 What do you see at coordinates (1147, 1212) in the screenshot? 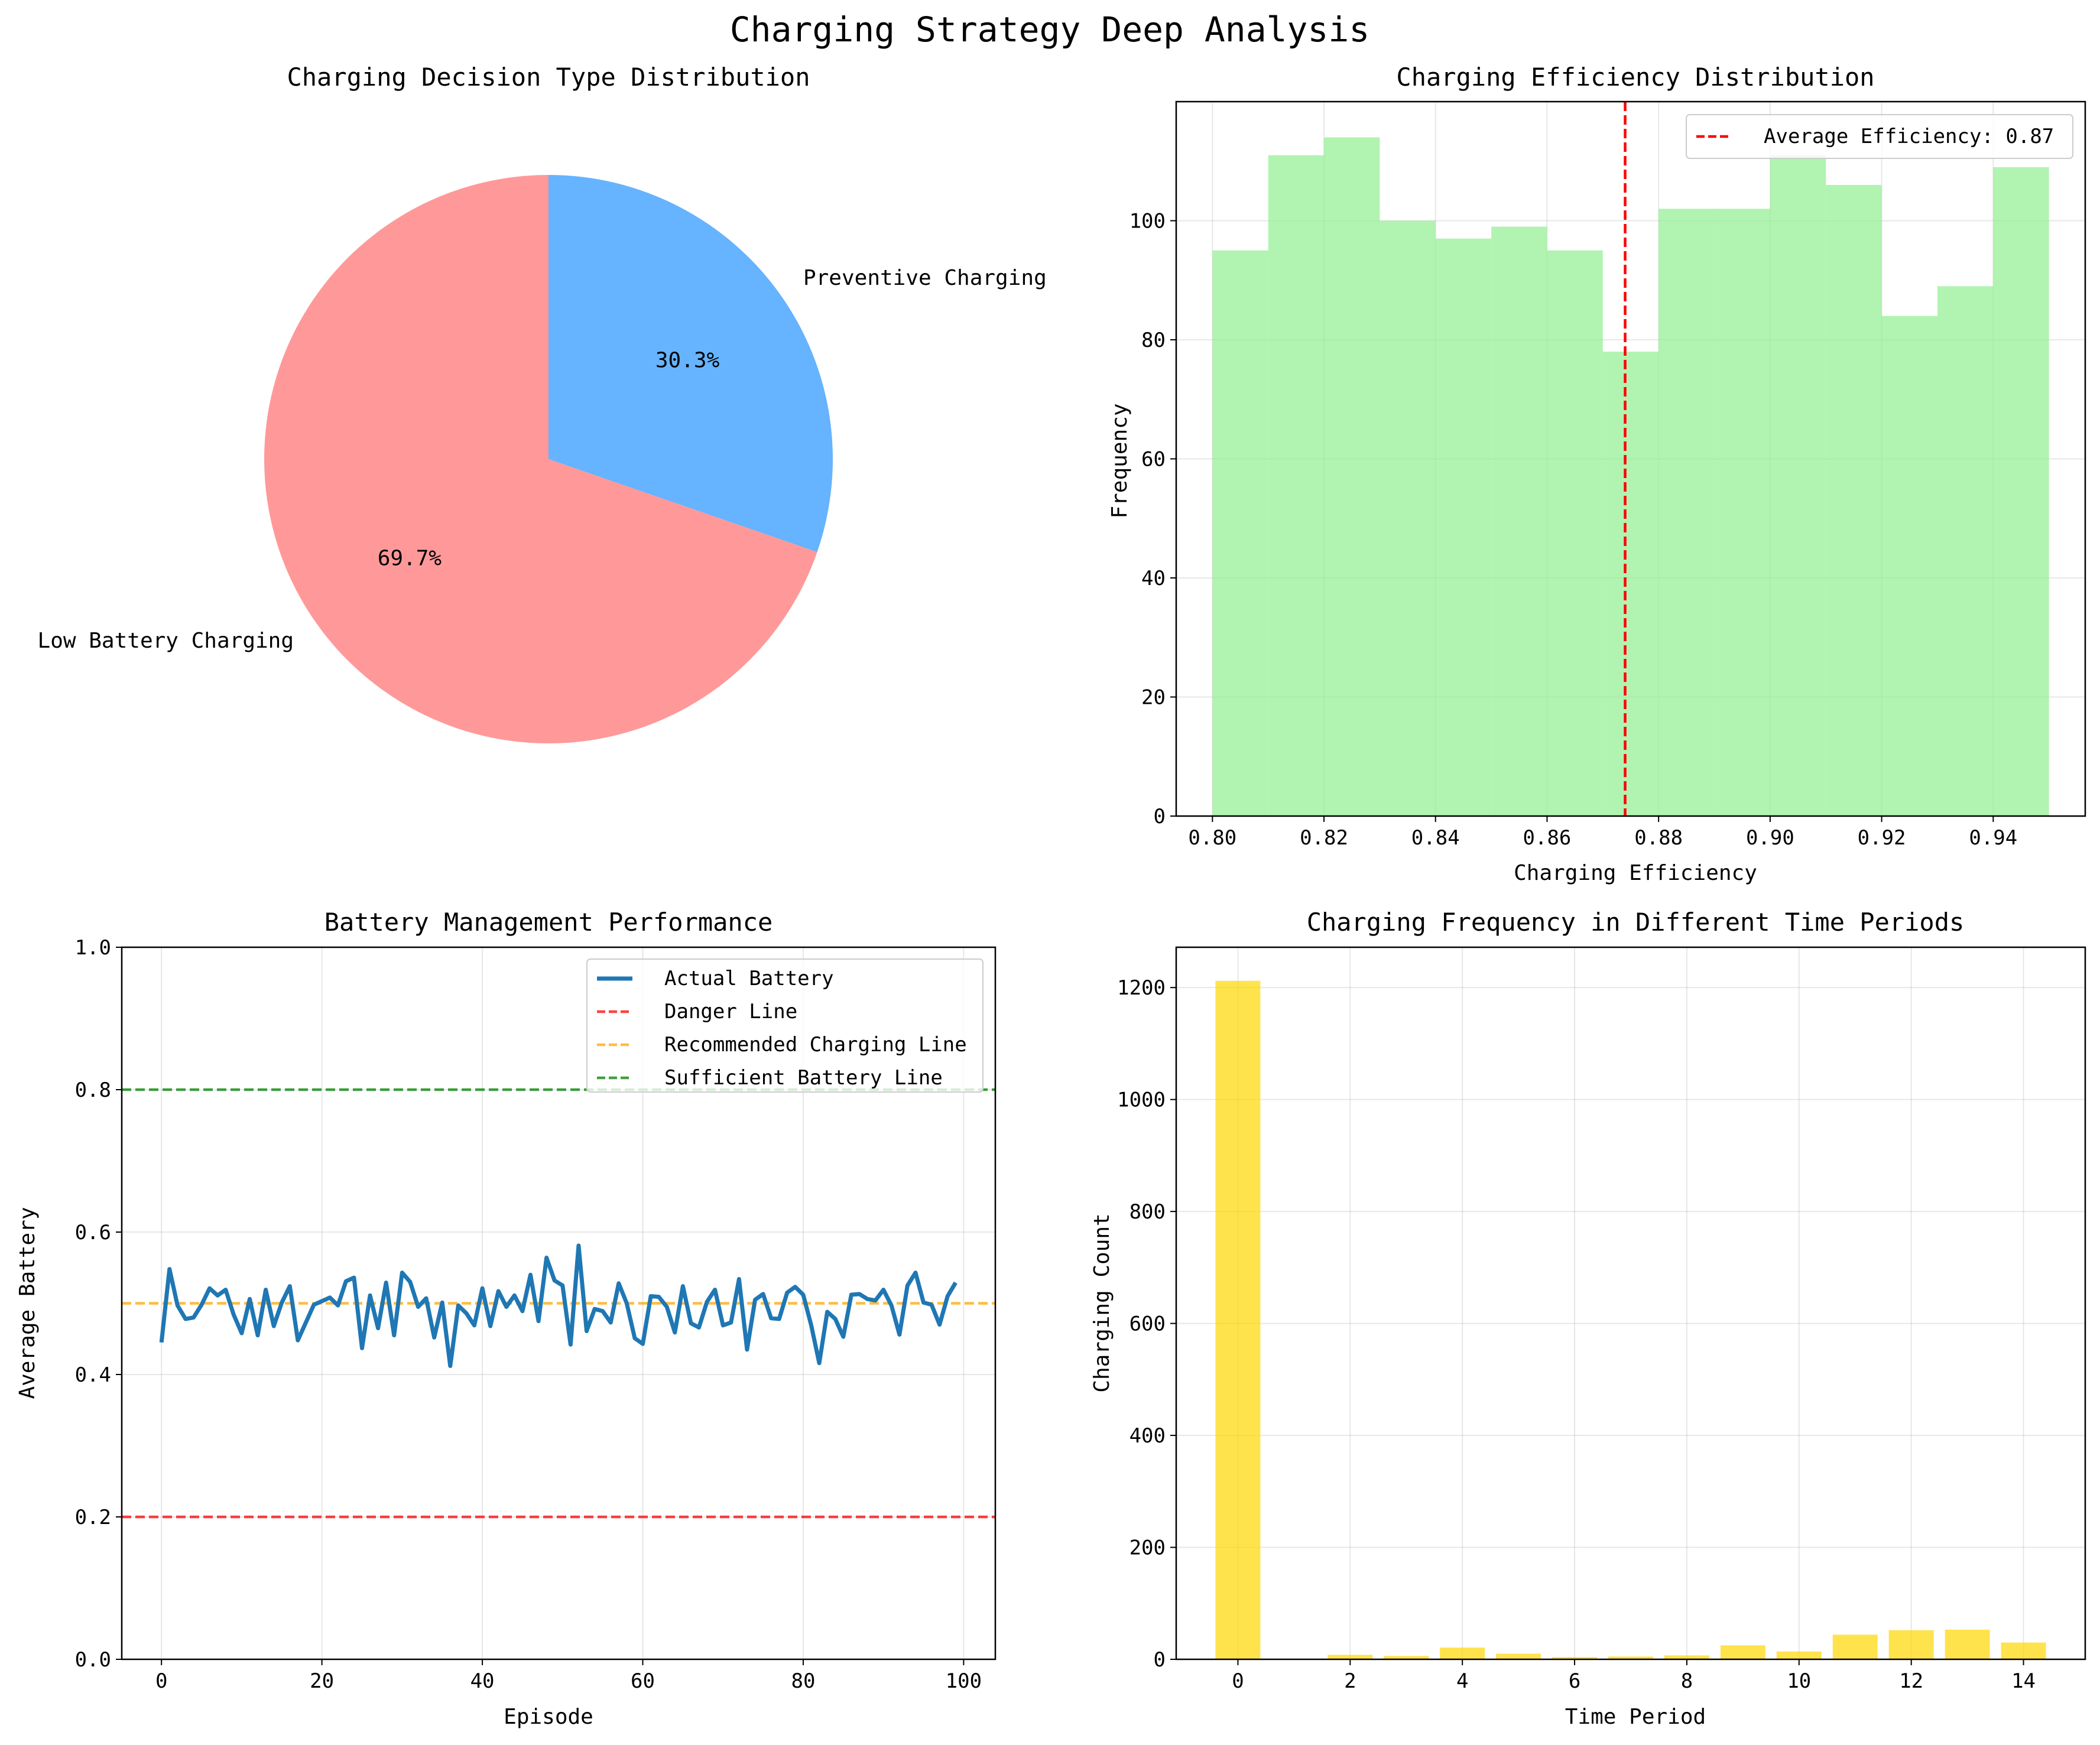
I see `y-tick-label: 800` at bounding box center [1147, 1212].